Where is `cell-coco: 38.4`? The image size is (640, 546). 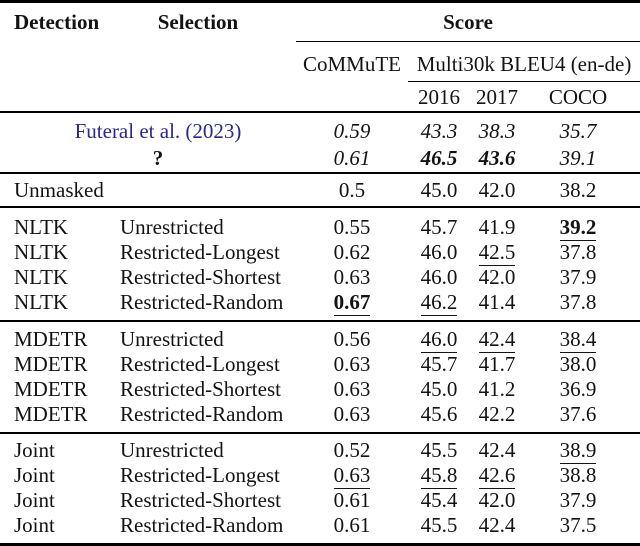
cell-coco: 38.4 is located at coordinates (582, 337).